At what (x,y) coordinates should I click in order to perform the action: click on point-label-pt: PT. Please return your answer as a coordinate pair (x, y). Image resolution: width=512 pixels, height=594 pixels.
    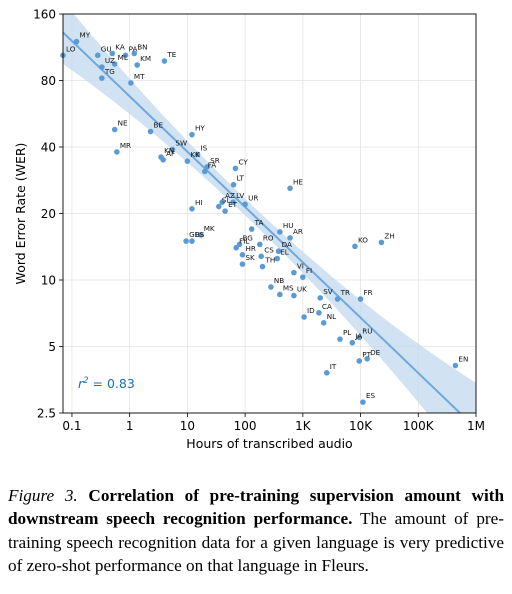
    Looking at the image, I should click on (366, 354).